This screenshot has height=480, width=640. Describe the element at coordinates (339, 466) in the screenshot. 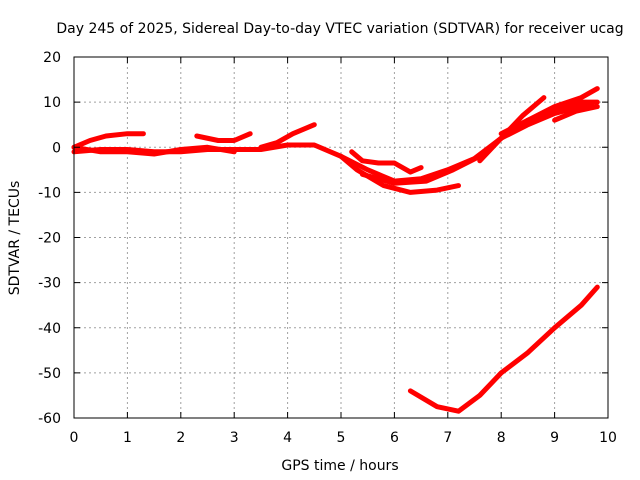

I see `x-axis-label: GPS time / hours` at that location.